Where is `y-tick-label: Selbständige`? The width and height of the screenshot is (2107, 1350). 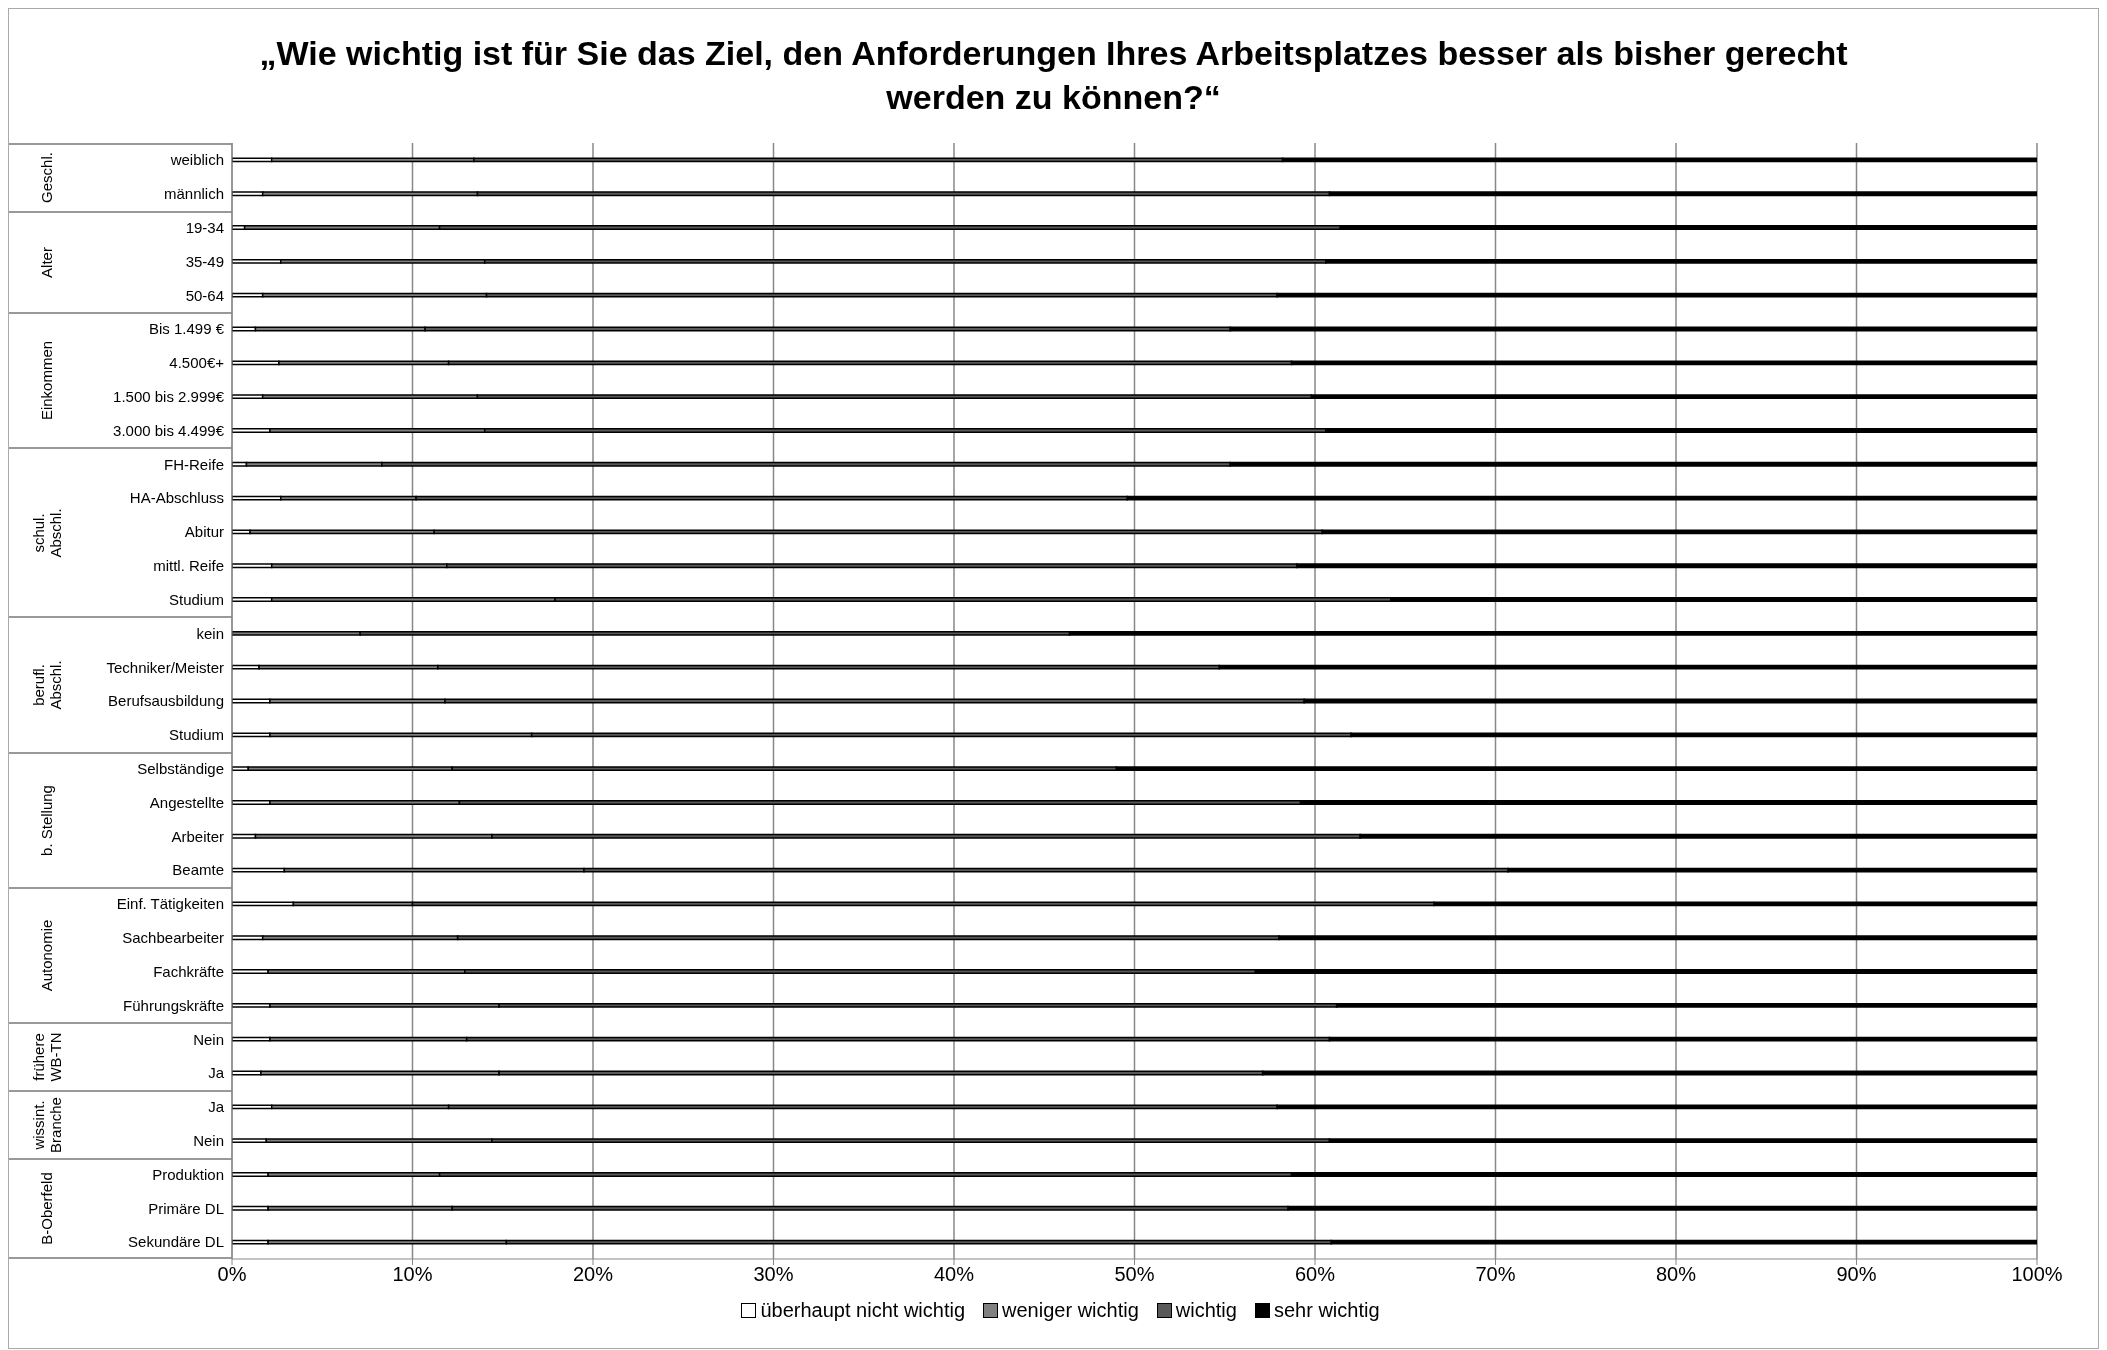
y-tick-label: Selbständige is located at coordinates (180, 768).